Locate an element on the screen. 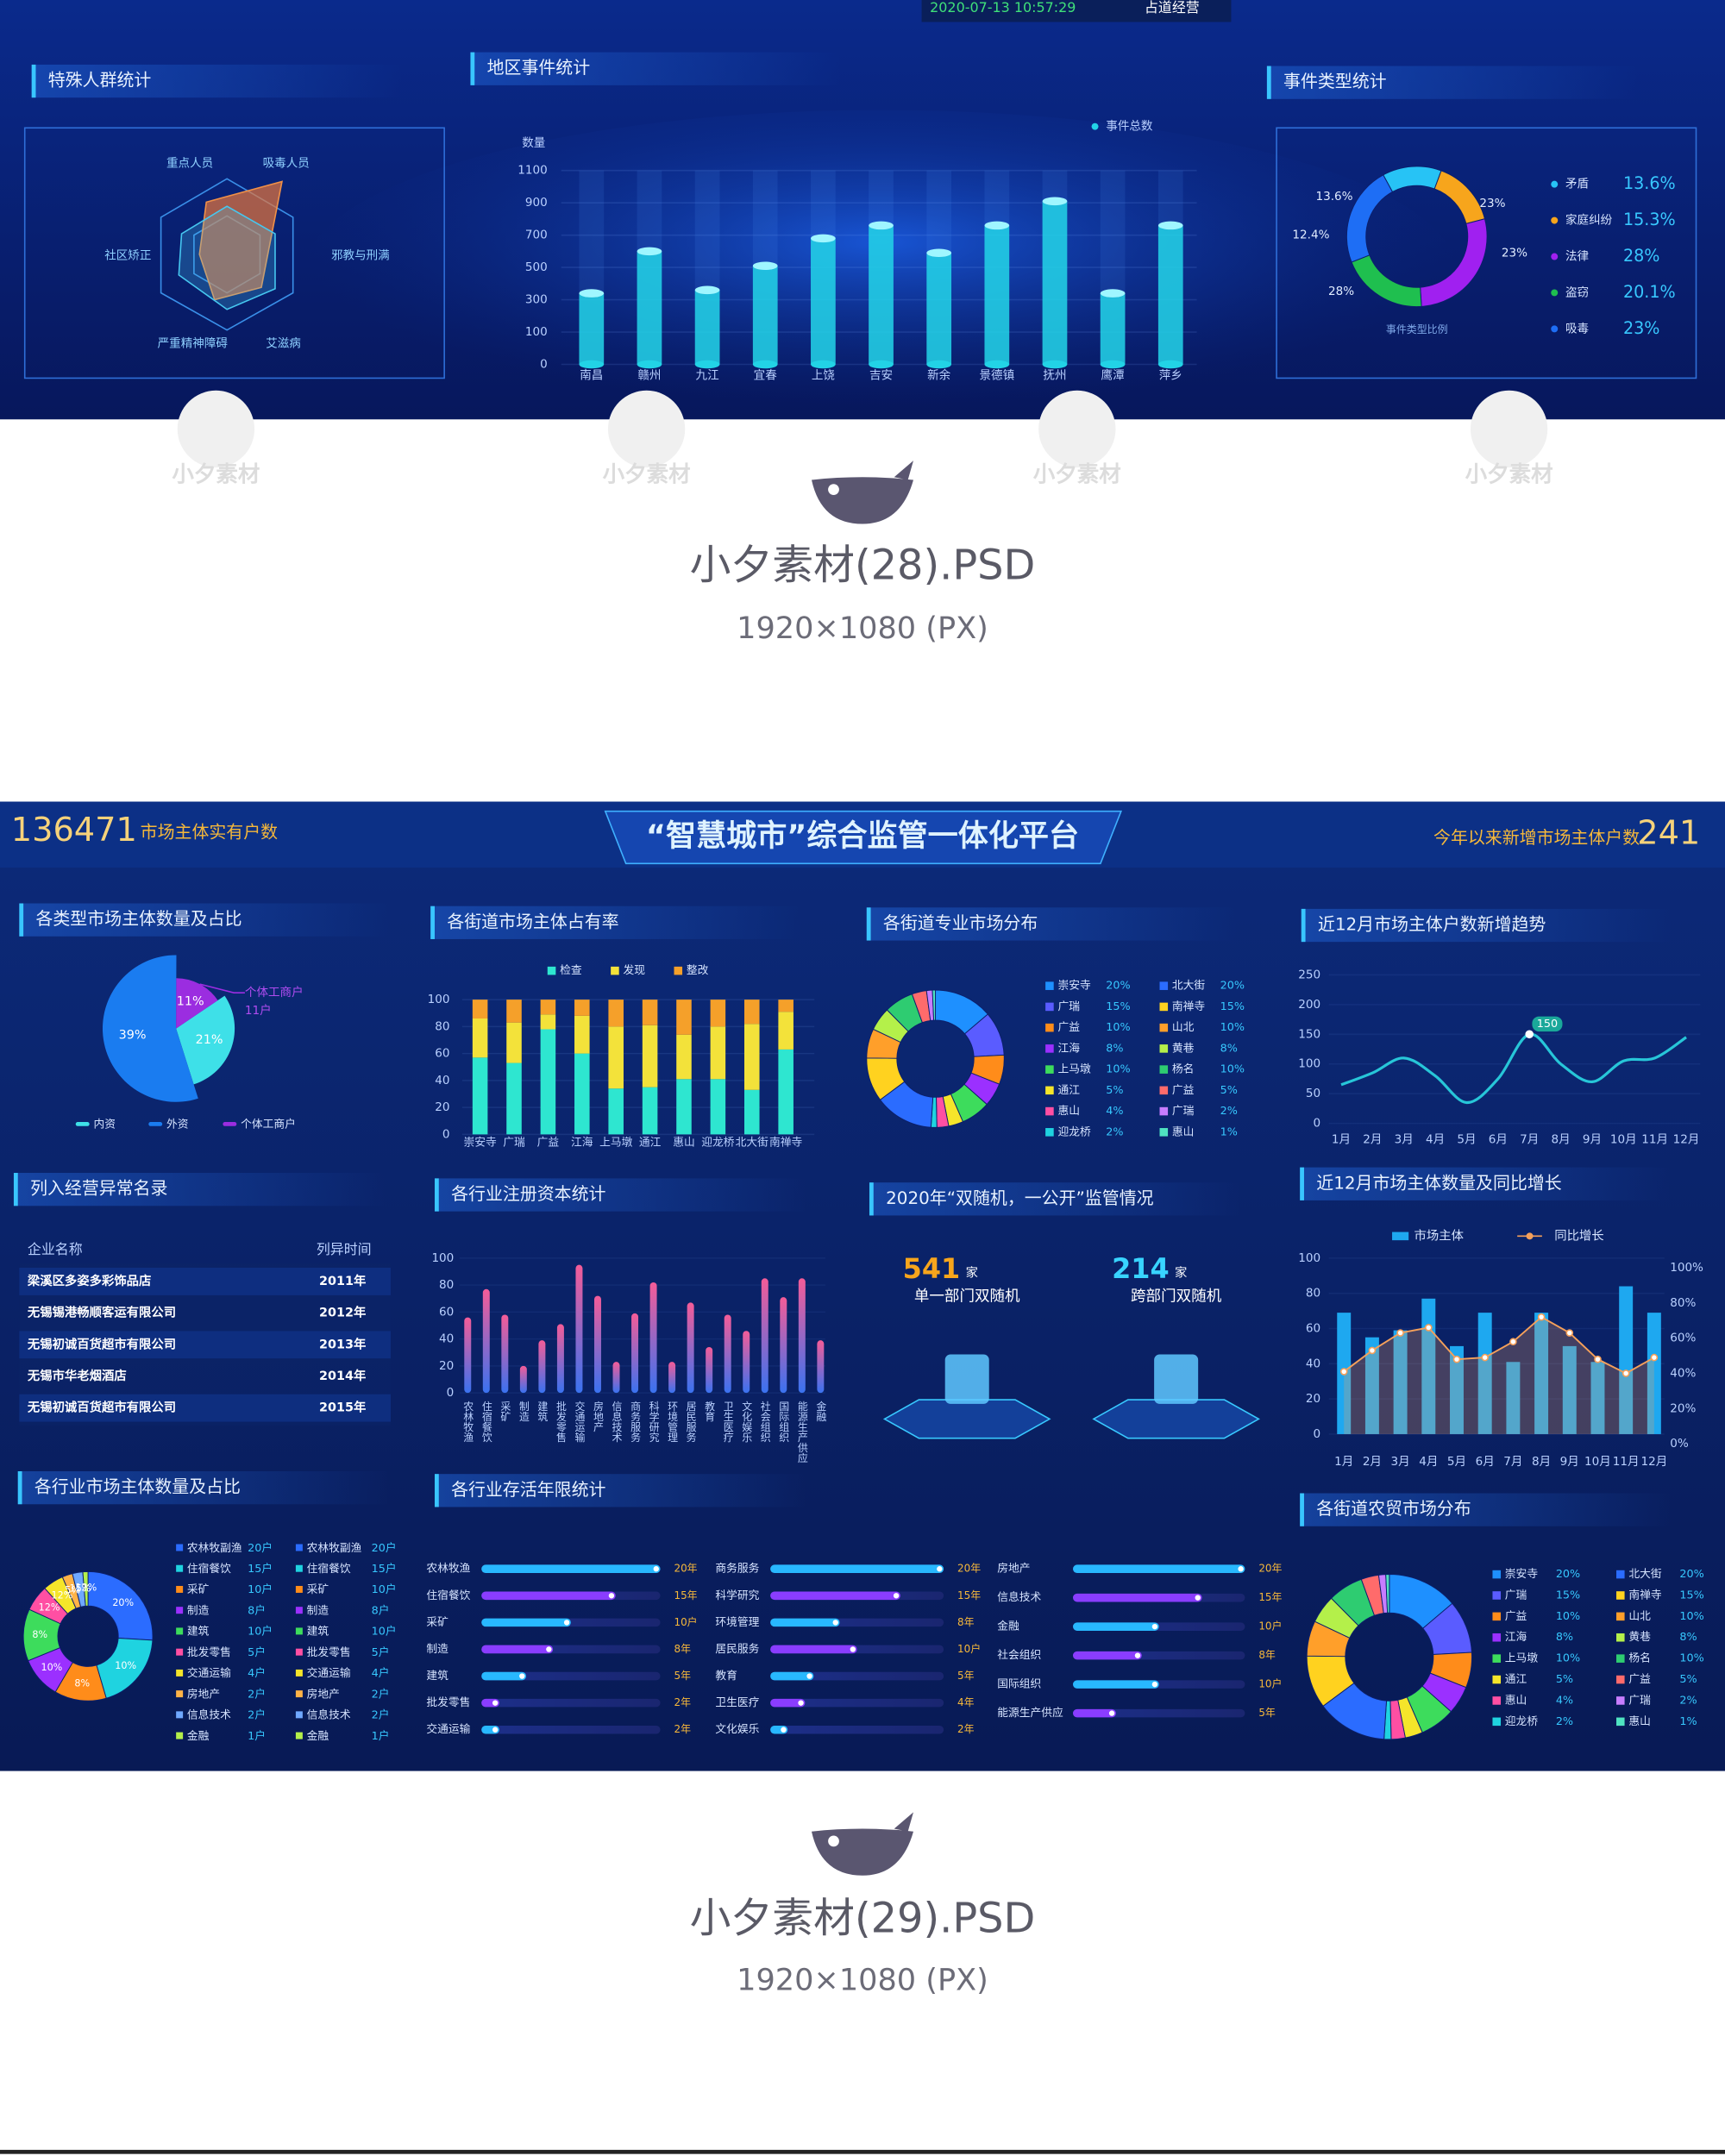 The width and height of the screenshot is (1725, 2156). radar-area is located at coordinates (227, 257).